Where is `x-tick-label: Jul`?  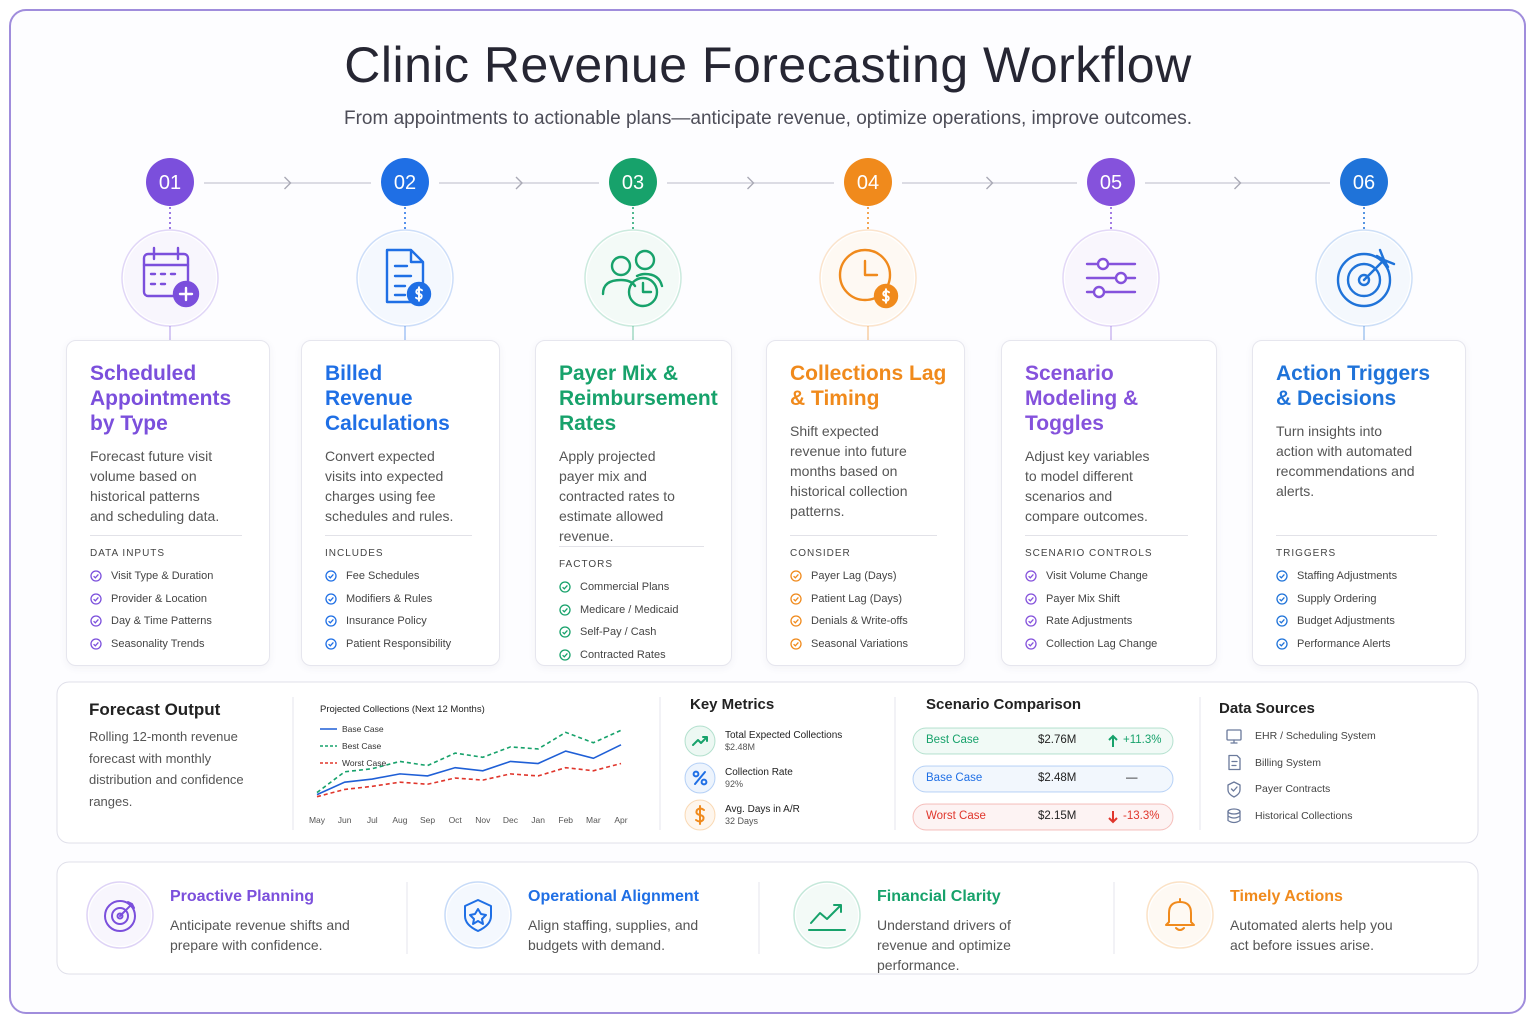
x-tick-label: Jul is located at coordinates (372, 820).